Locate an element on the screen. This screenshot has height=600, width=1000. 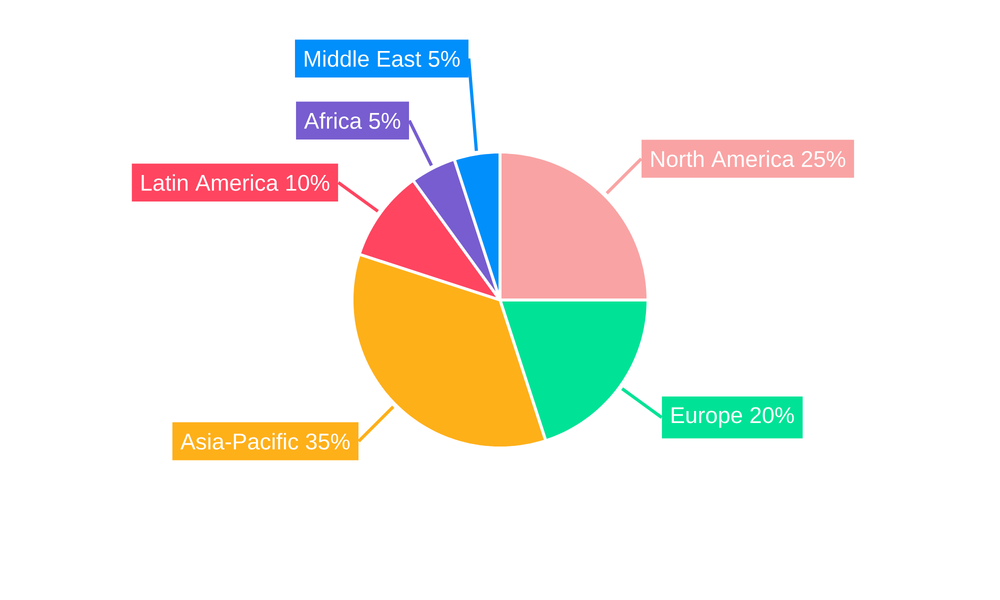
data-label: 25% is located at coordinates (824, 159).